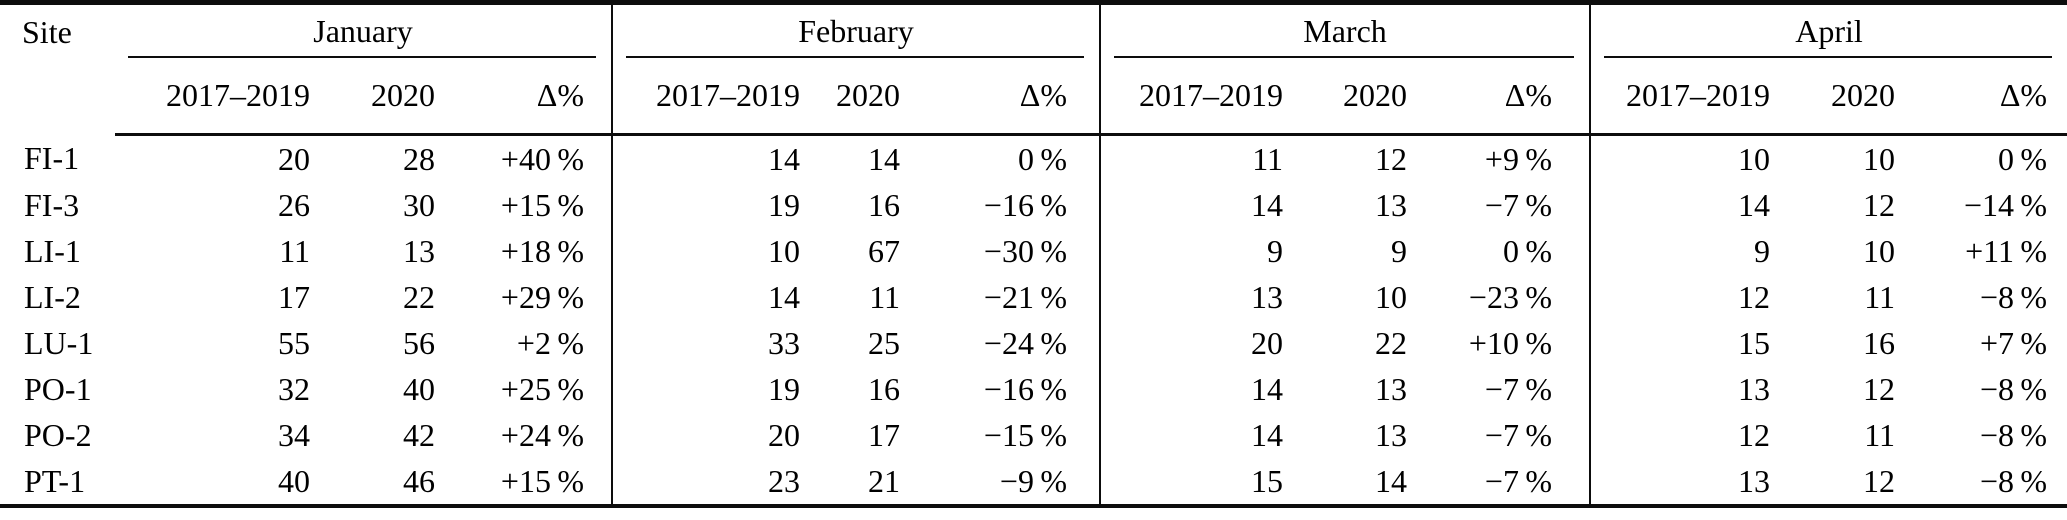 This screenshot has width=2067, height=520. What do you see at coordinates (1879, 480) in the screenshot?
I see `cell-value-2020: 12` at bounding box center [1879, 480].